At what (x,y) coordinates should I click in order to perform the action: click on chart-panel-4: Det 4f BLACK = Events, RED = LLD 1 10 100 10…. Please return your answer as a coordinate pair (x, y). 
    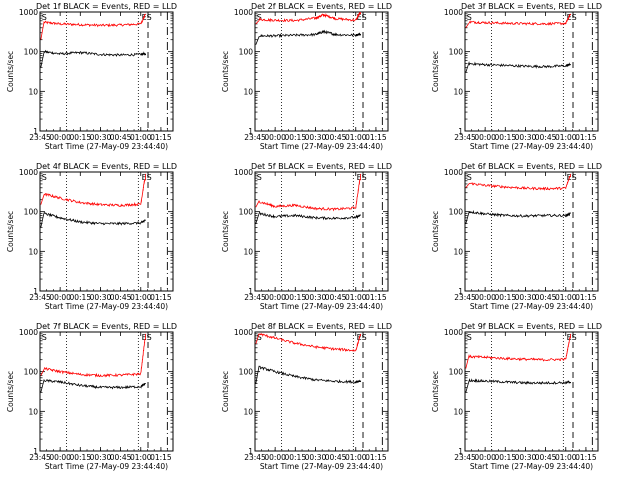
    Looking at the image, I should click on (91, 236).